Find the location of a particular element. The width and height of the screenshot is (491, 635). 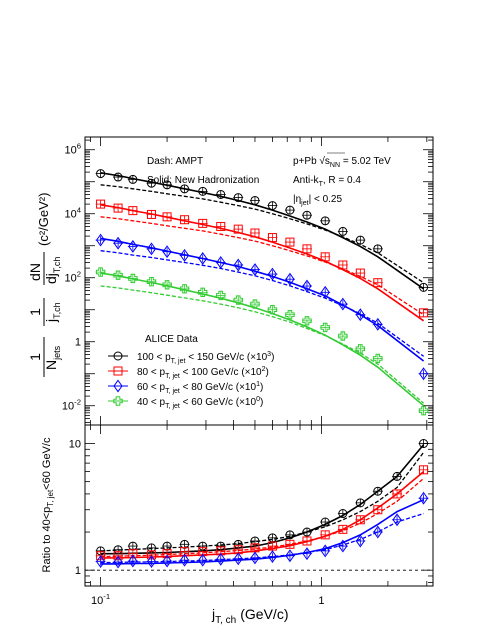

y-tick-label: 10⁴ is located at coordinates (72, 213).